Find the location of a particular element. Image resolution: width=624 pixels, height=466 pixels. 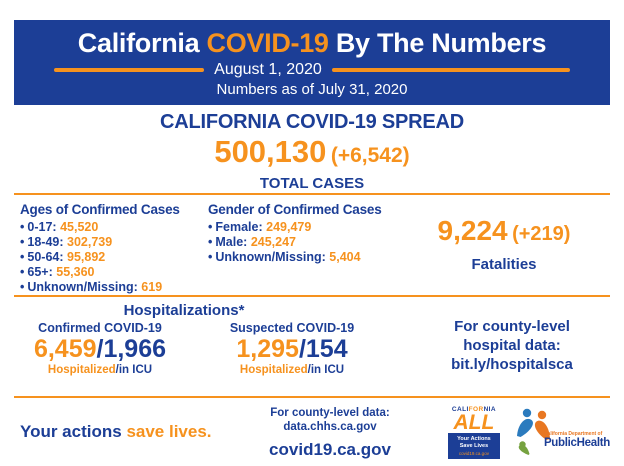

date-rule-right is located at coordinates (450, 69).